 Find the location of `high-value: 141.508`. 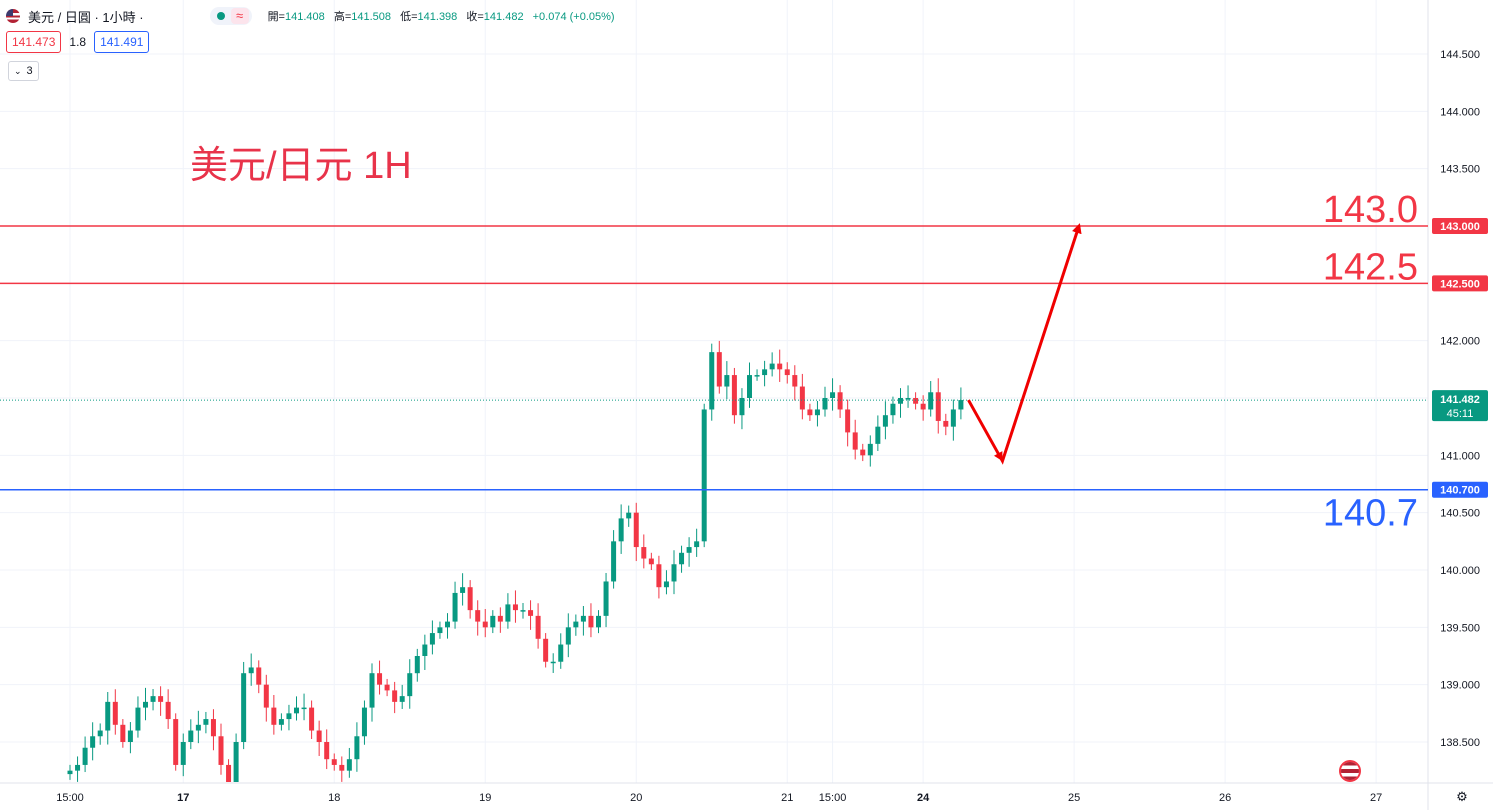

high-value: 141.508 is located at coordinates (371, 17).